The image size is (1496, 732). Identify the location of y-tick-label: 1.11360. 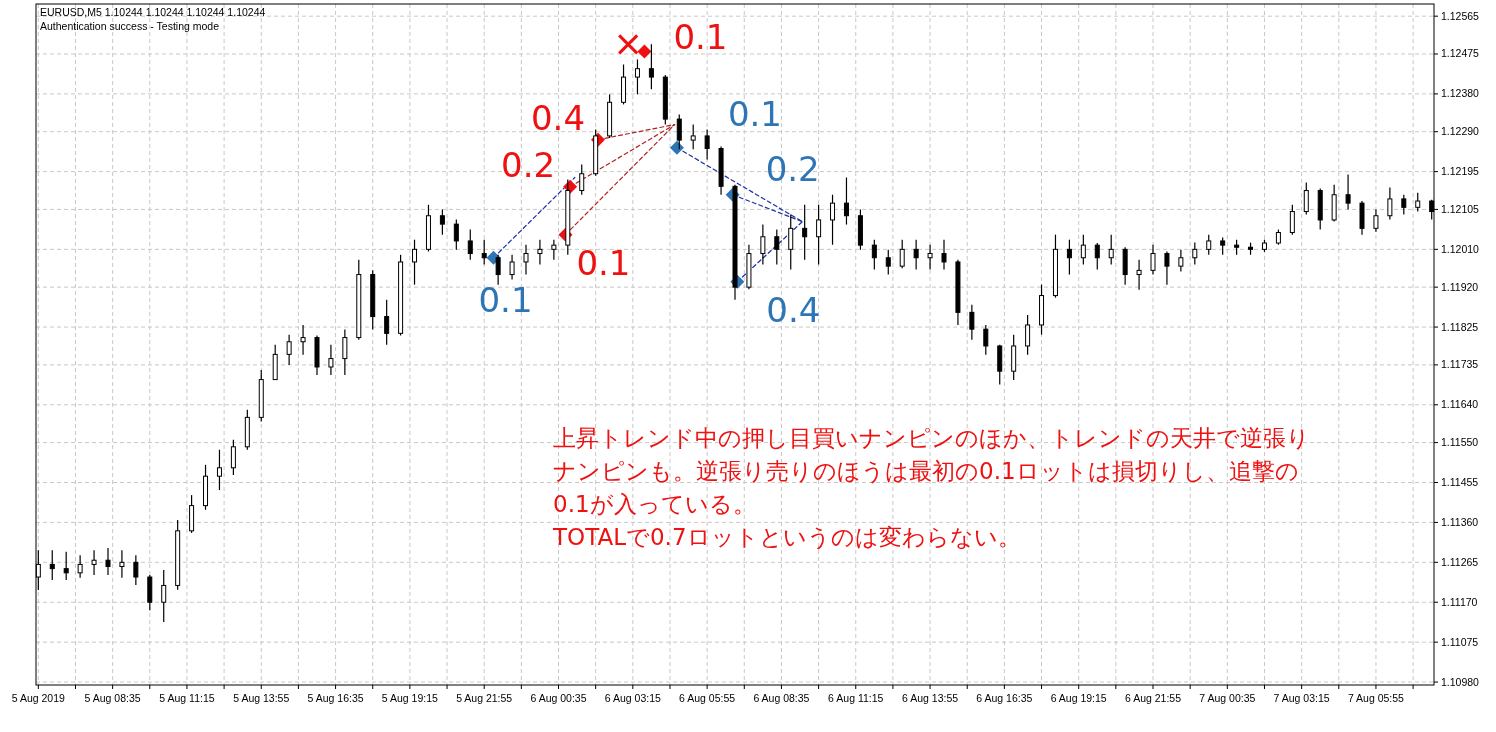
(1460, 521).